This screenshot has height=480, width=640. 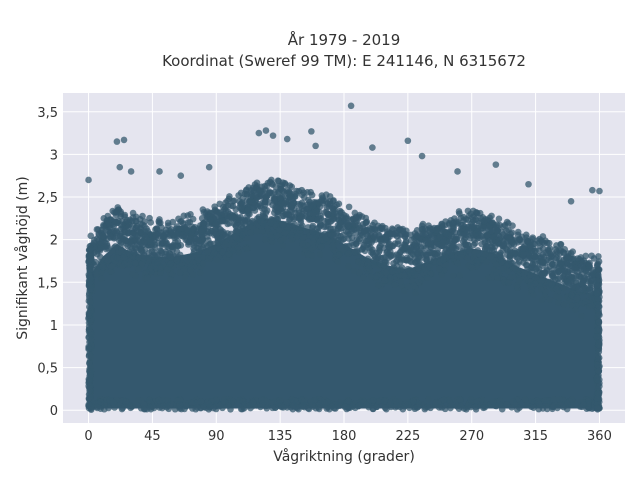 I want to click on y-tick-label: 3, so click(x=54, y=155).